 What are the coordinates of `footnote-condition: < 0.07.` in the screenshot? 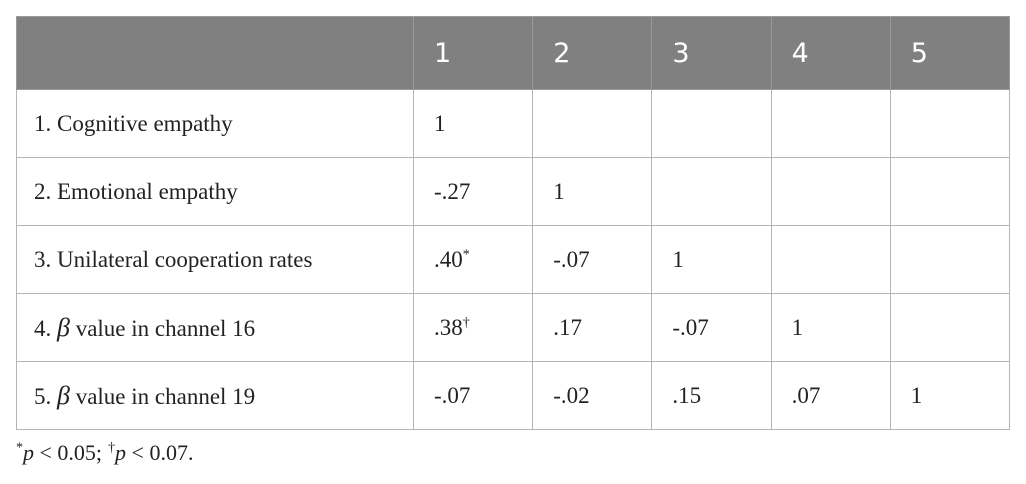 It's located at (162, 452).